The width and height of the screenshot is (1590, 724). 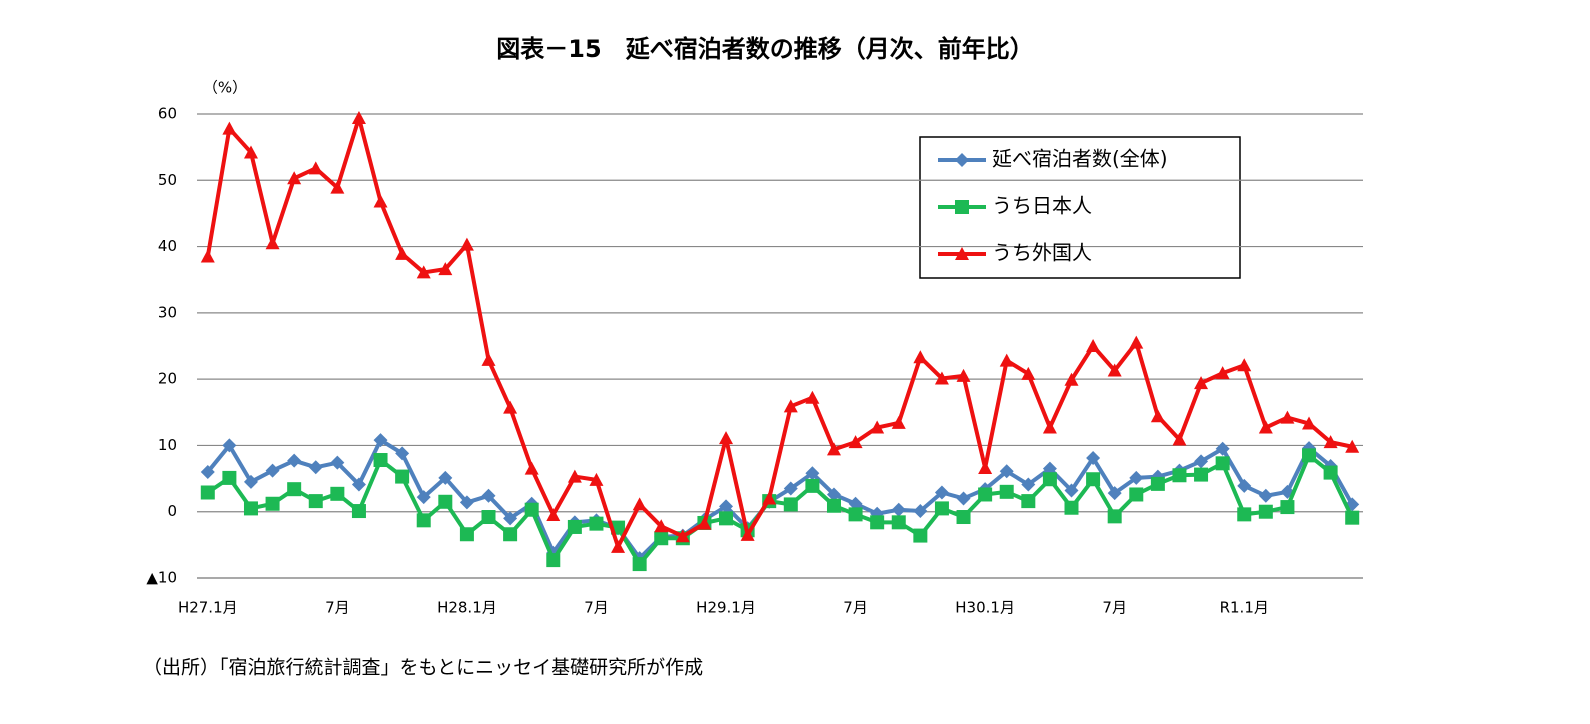 I want to click on y-tick-label: 60, so click(x=167, y=114).